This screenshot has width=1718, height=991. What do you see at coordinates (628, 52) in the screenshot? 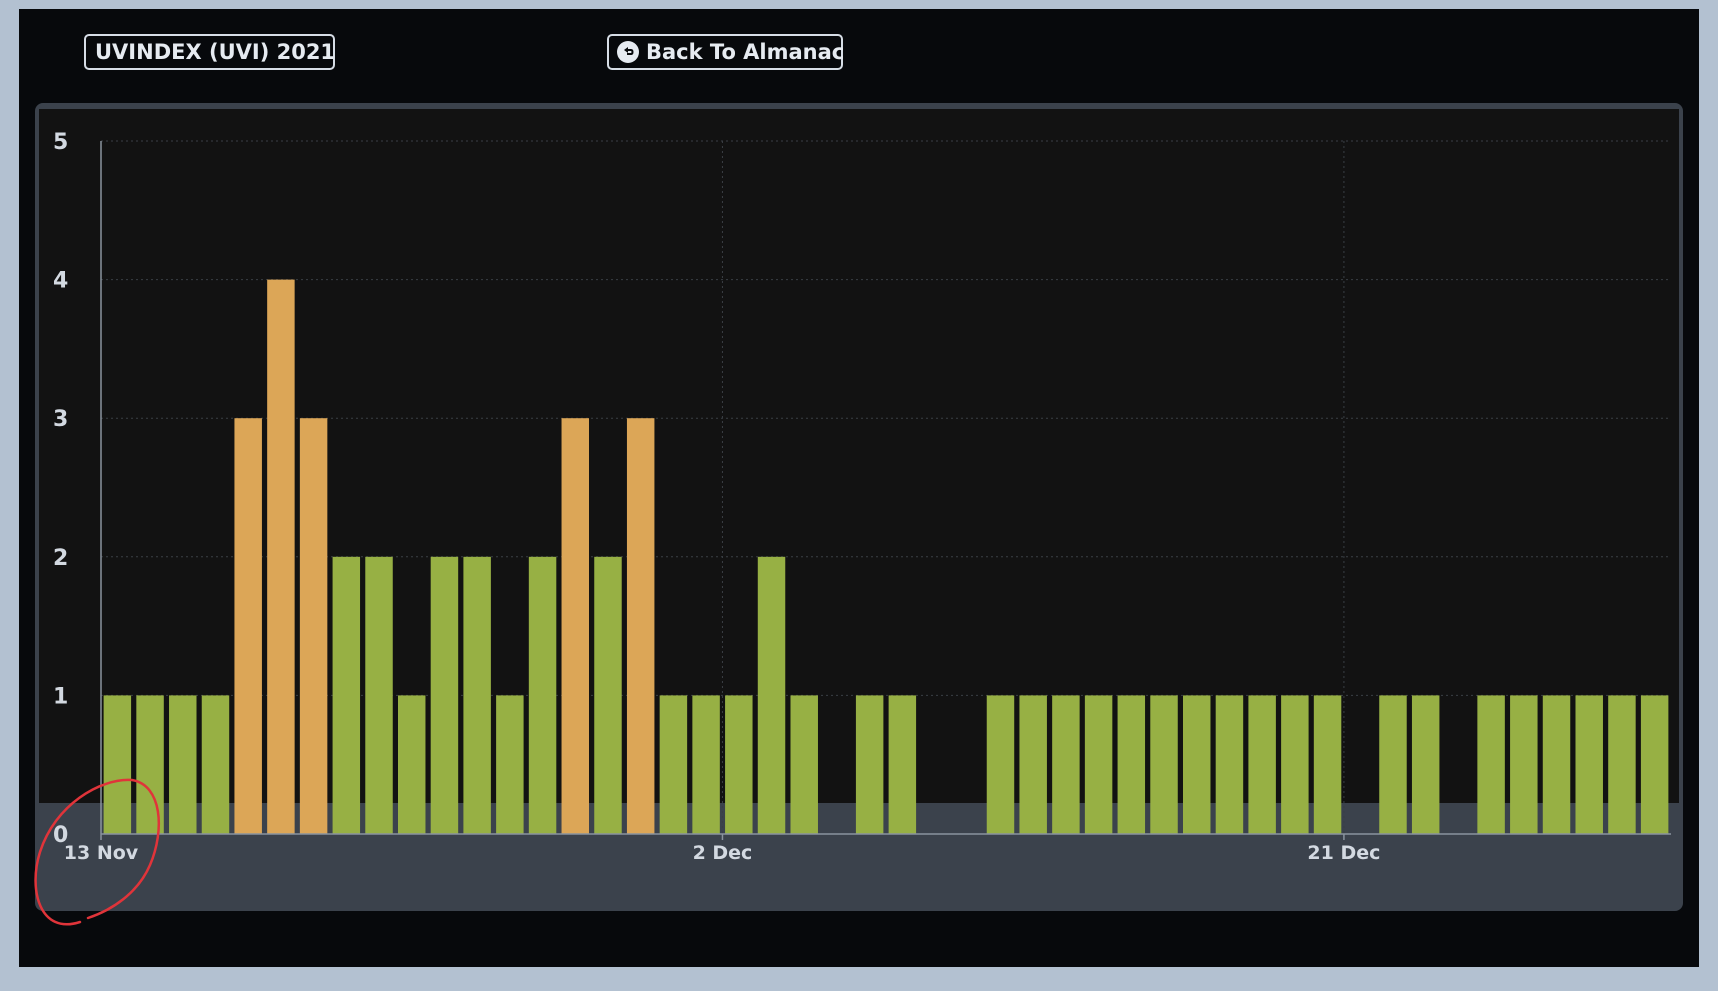
I see `back-arrow-circle-icon` at bounding box center [628, 52].